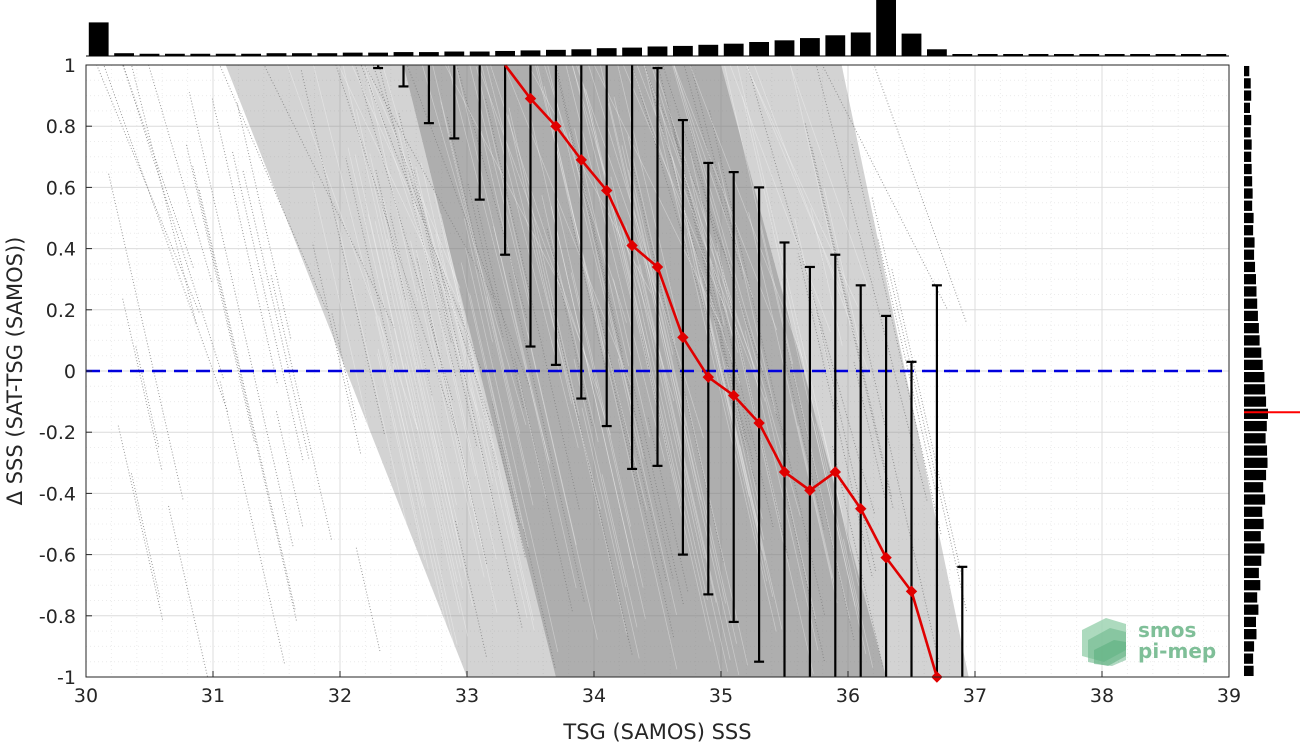  I want to click on y-tick-label: -0.2, so click(57, 433).